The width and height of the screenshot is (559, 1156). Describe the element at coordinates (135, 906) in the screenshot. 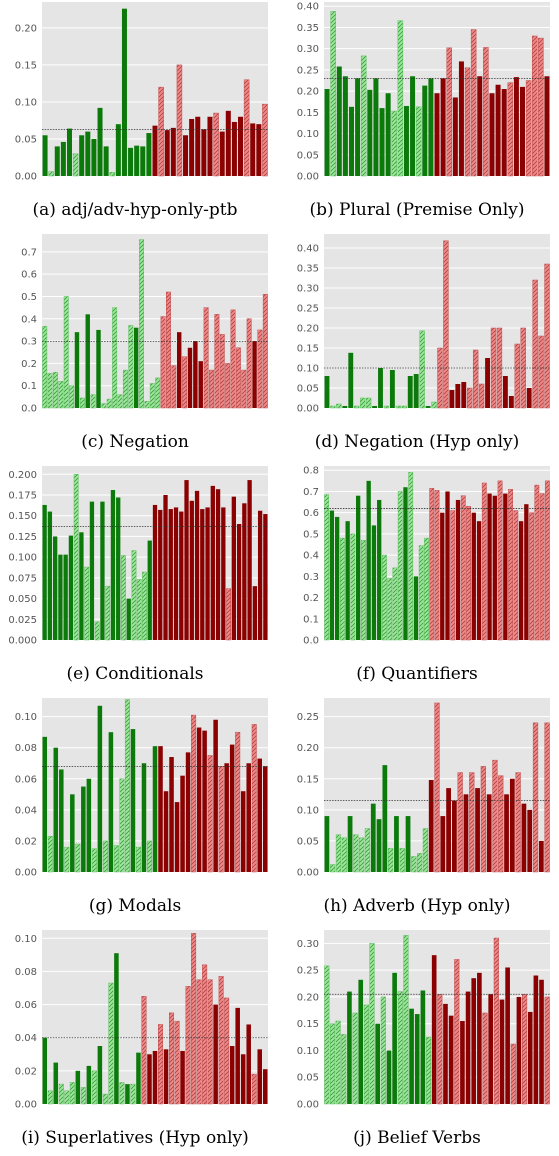

I see `chart-caption: (g) Modals` at that location.